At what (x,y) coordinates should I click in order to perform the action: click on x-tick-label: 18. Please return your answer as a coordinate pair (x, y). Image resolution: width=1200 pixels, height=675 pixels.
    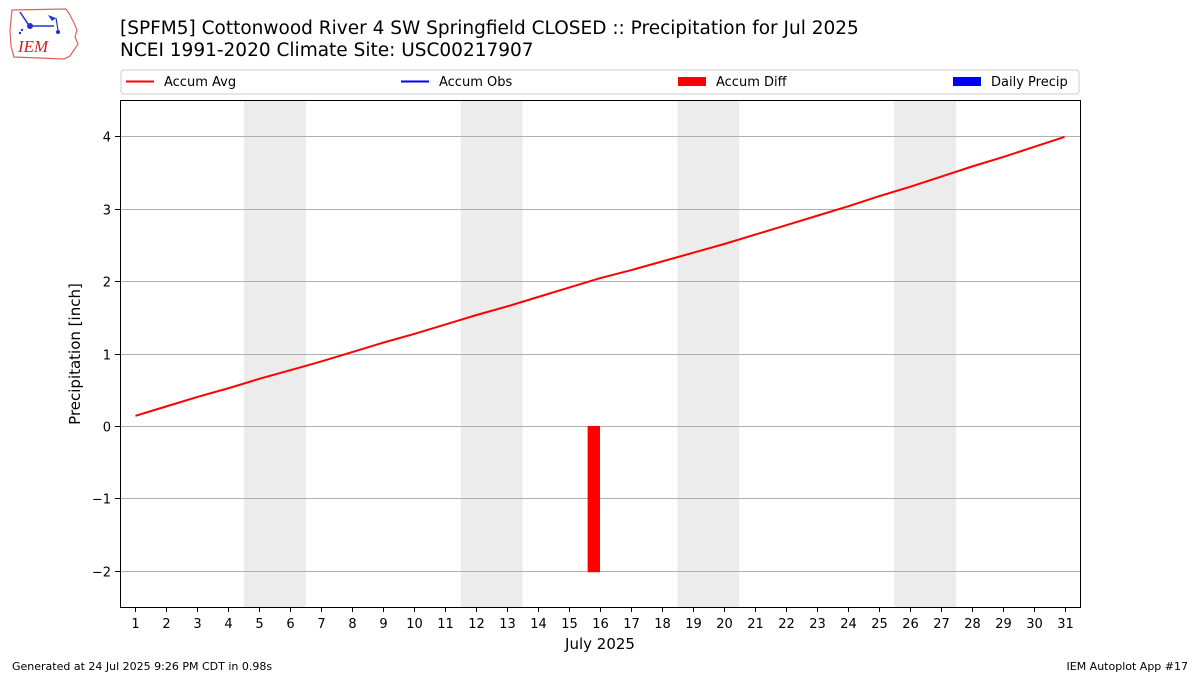
    Looking at the image, I should click on (662, 624).